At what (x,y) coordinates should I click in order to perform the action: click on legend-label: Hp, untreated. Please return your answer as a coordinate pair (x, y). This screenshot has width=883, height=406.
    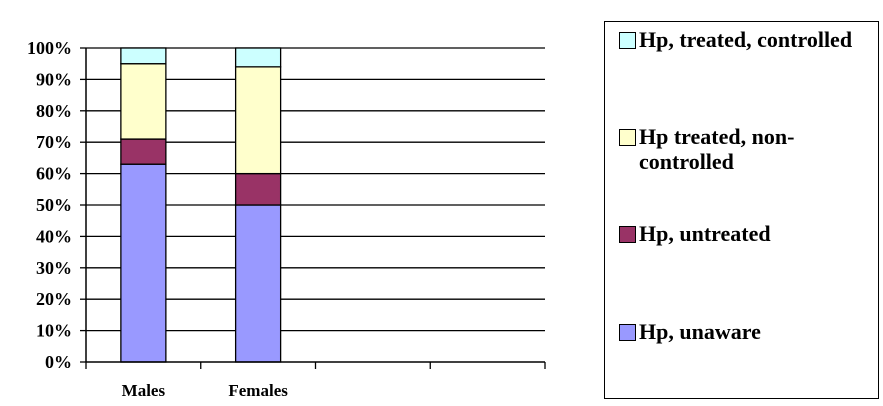
    Looking at the image, I should click on (705, 233).